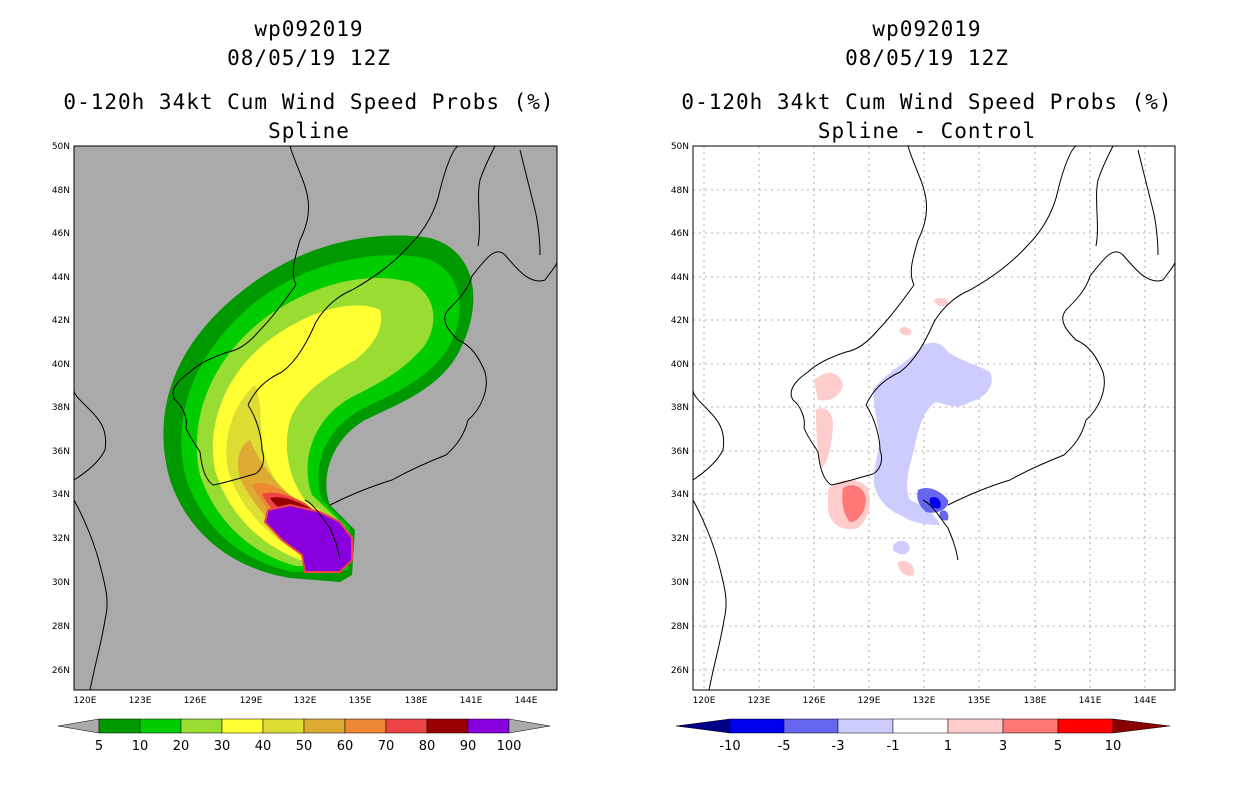 Image resolution: width=1236 pixels, height=800 pixels. What do you see at coordinates (309, 131) in the screenshot?
I see `method-title: Spline` at bounding box center [309, 131].